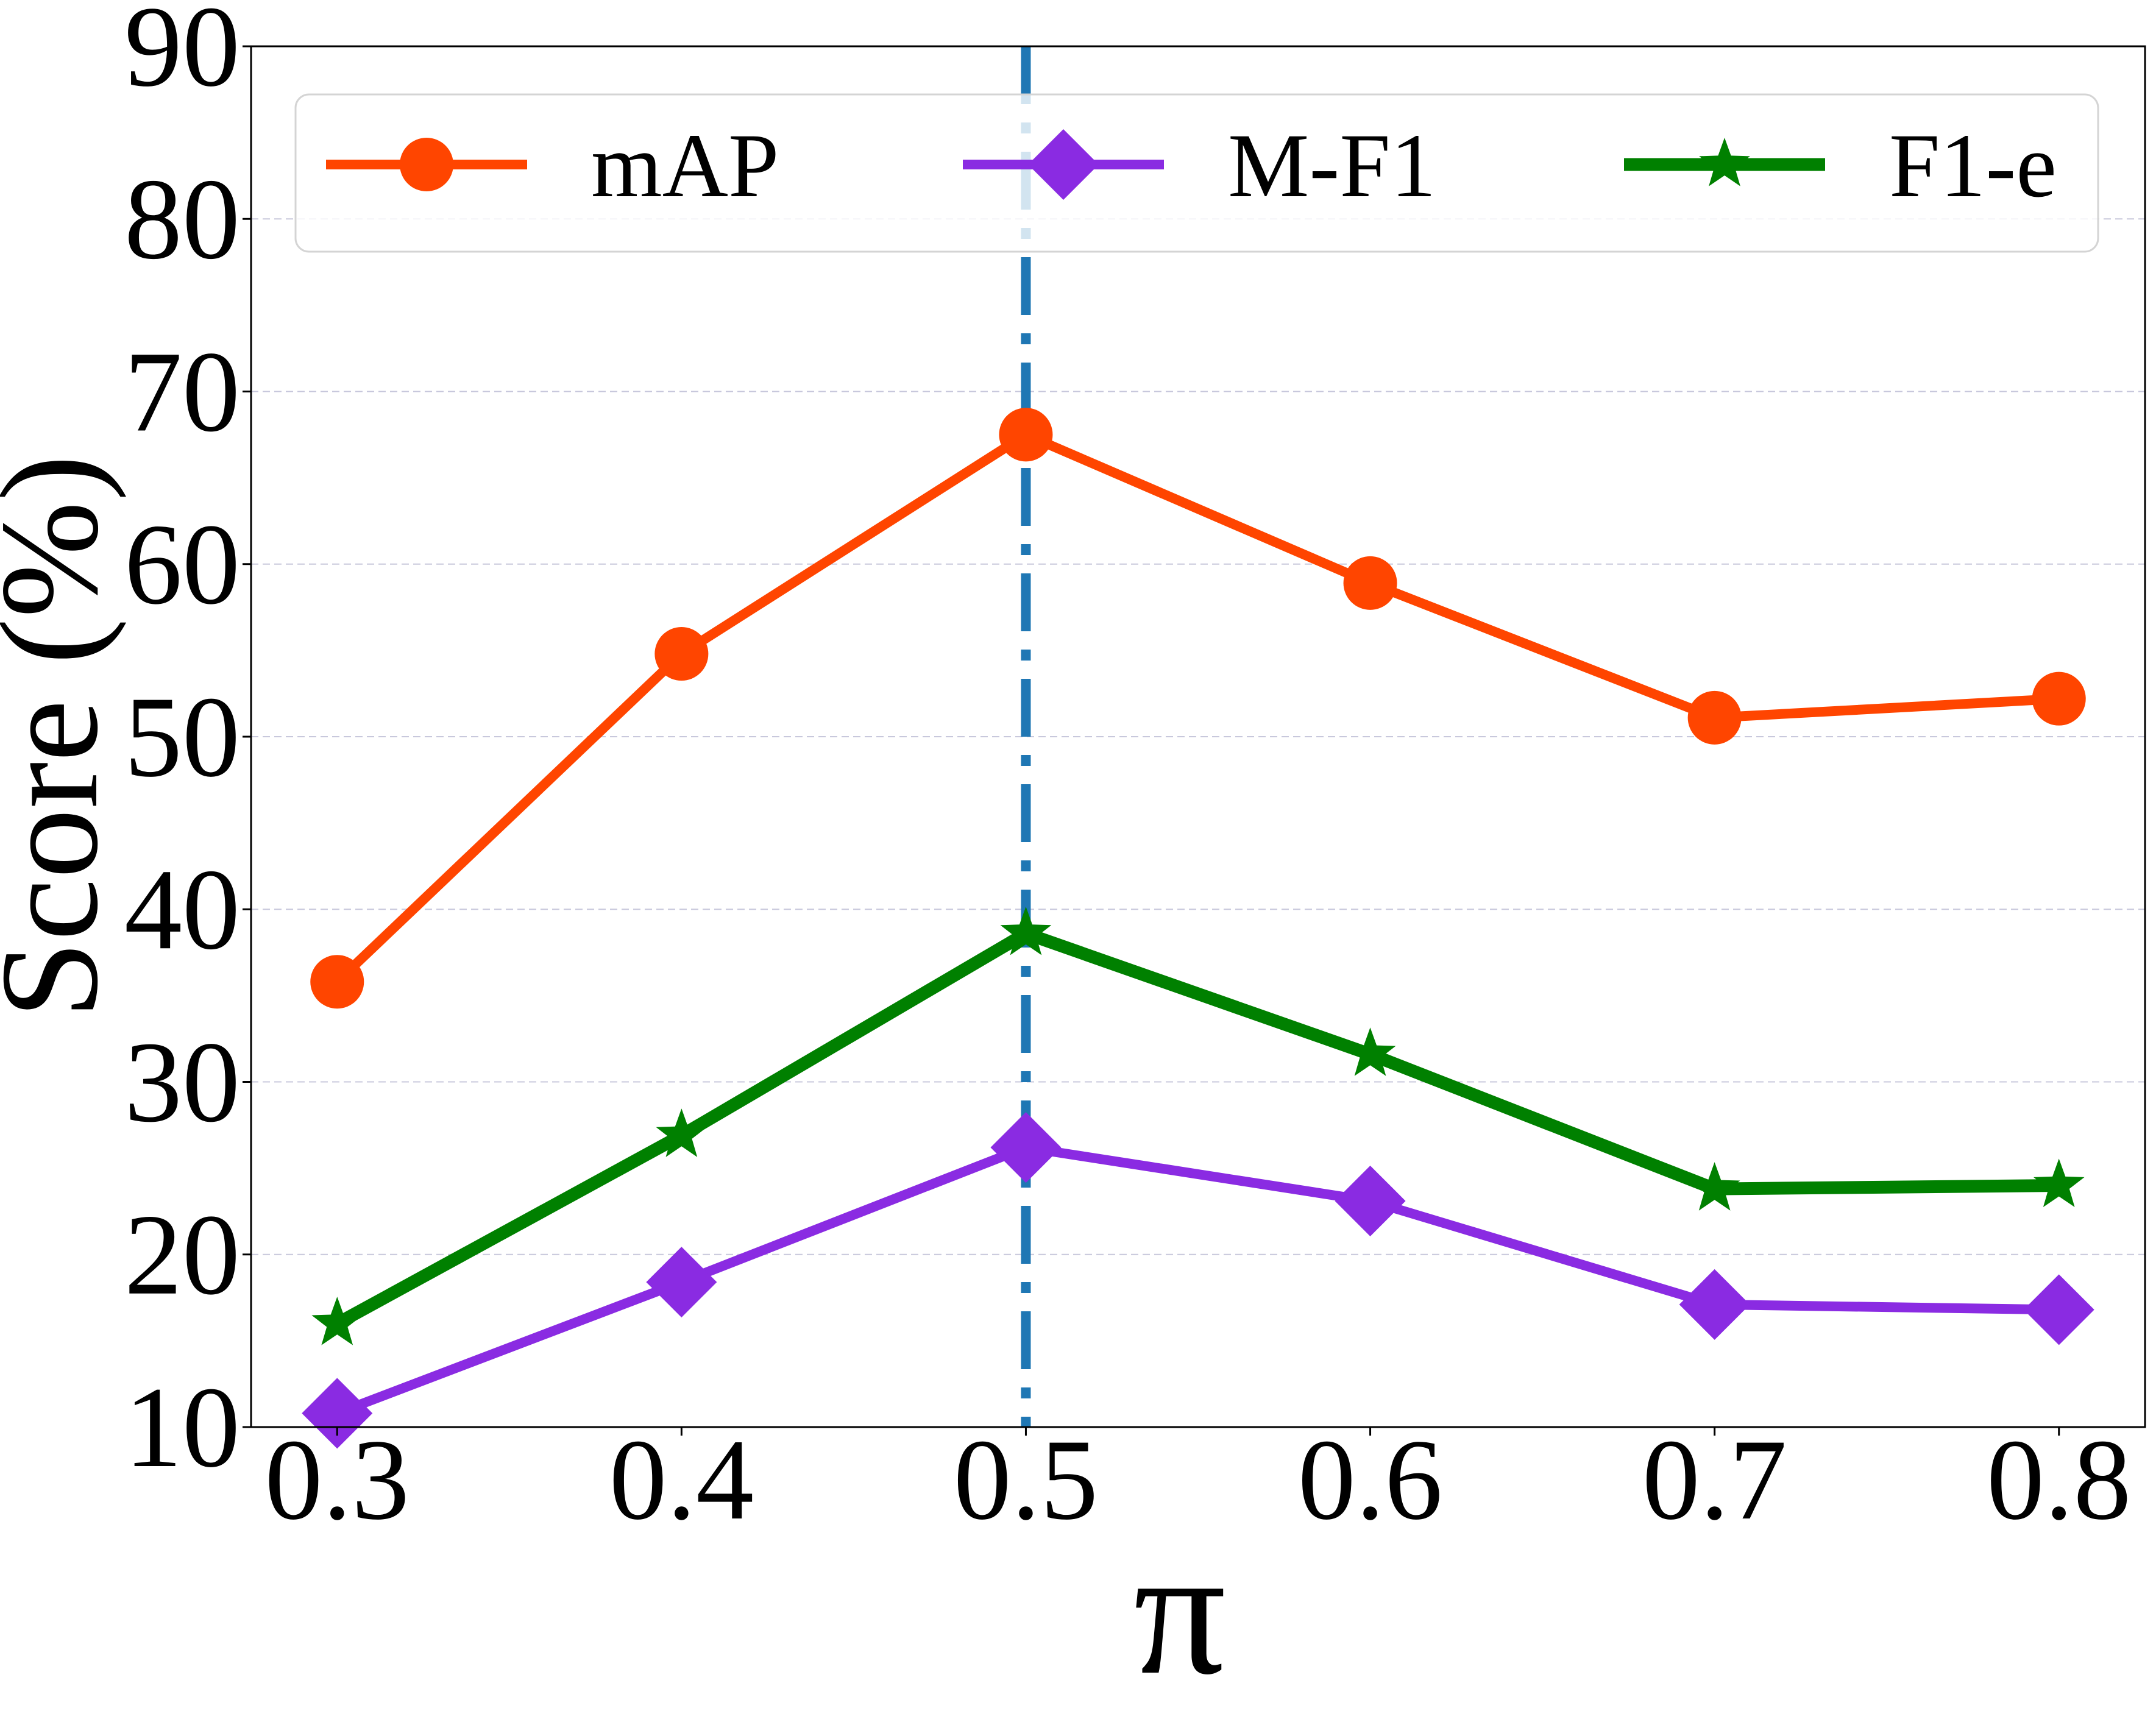 This screenshot has width=2156, height=1736. I want to click on x-tick-label: 0.4, so click(681, 1480).